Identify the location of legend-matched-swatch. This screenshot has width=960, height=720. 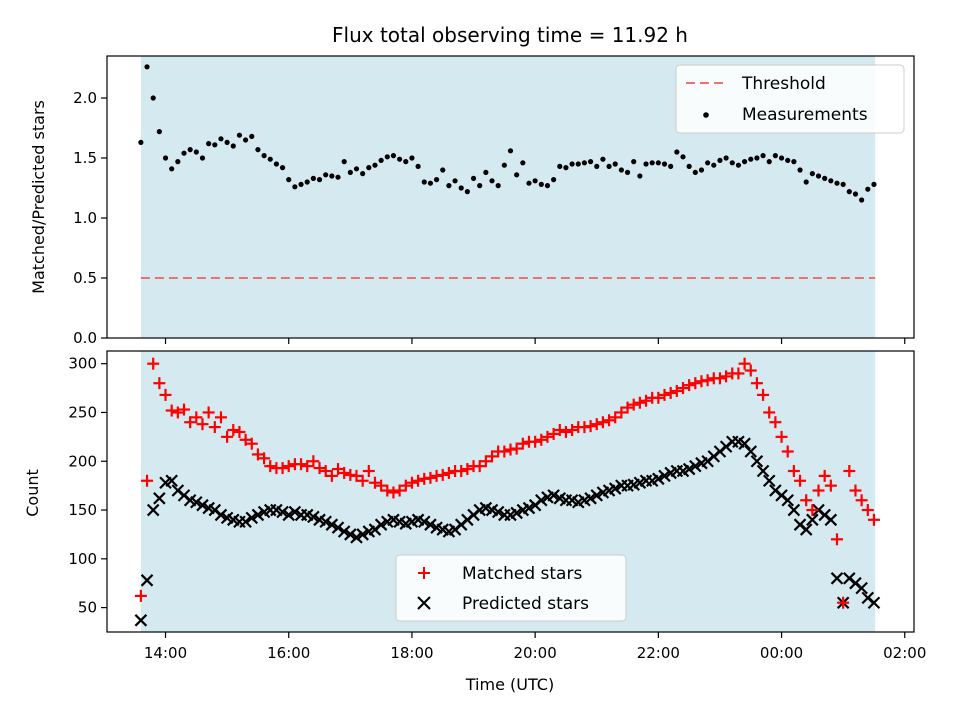
(424, 573).